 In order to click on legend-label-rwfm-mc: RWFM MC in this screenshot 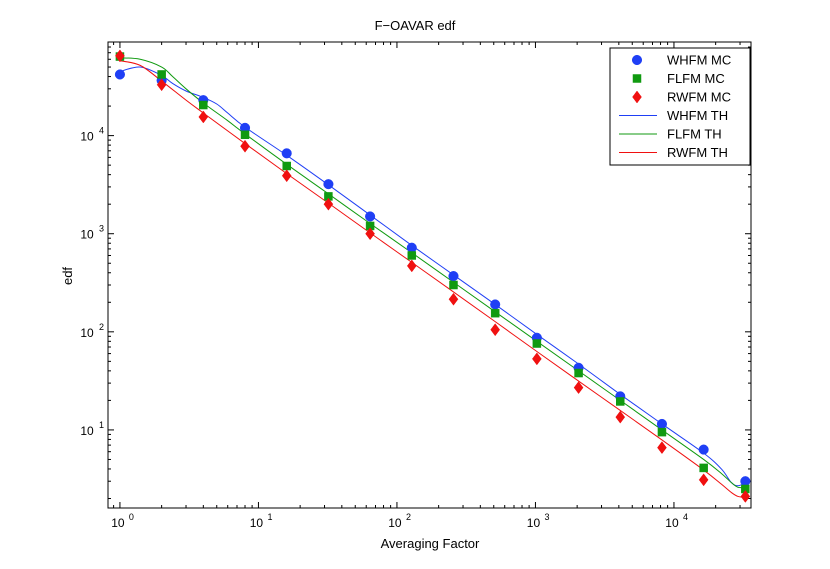, I will do `click(699, 97)`.